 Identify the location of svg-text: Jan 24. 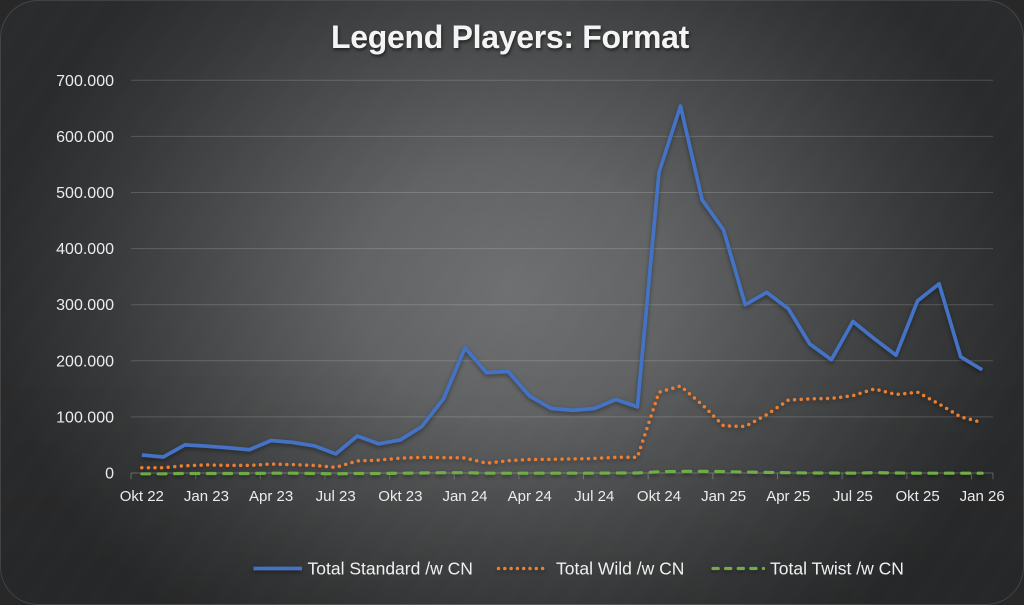
(464, 496).